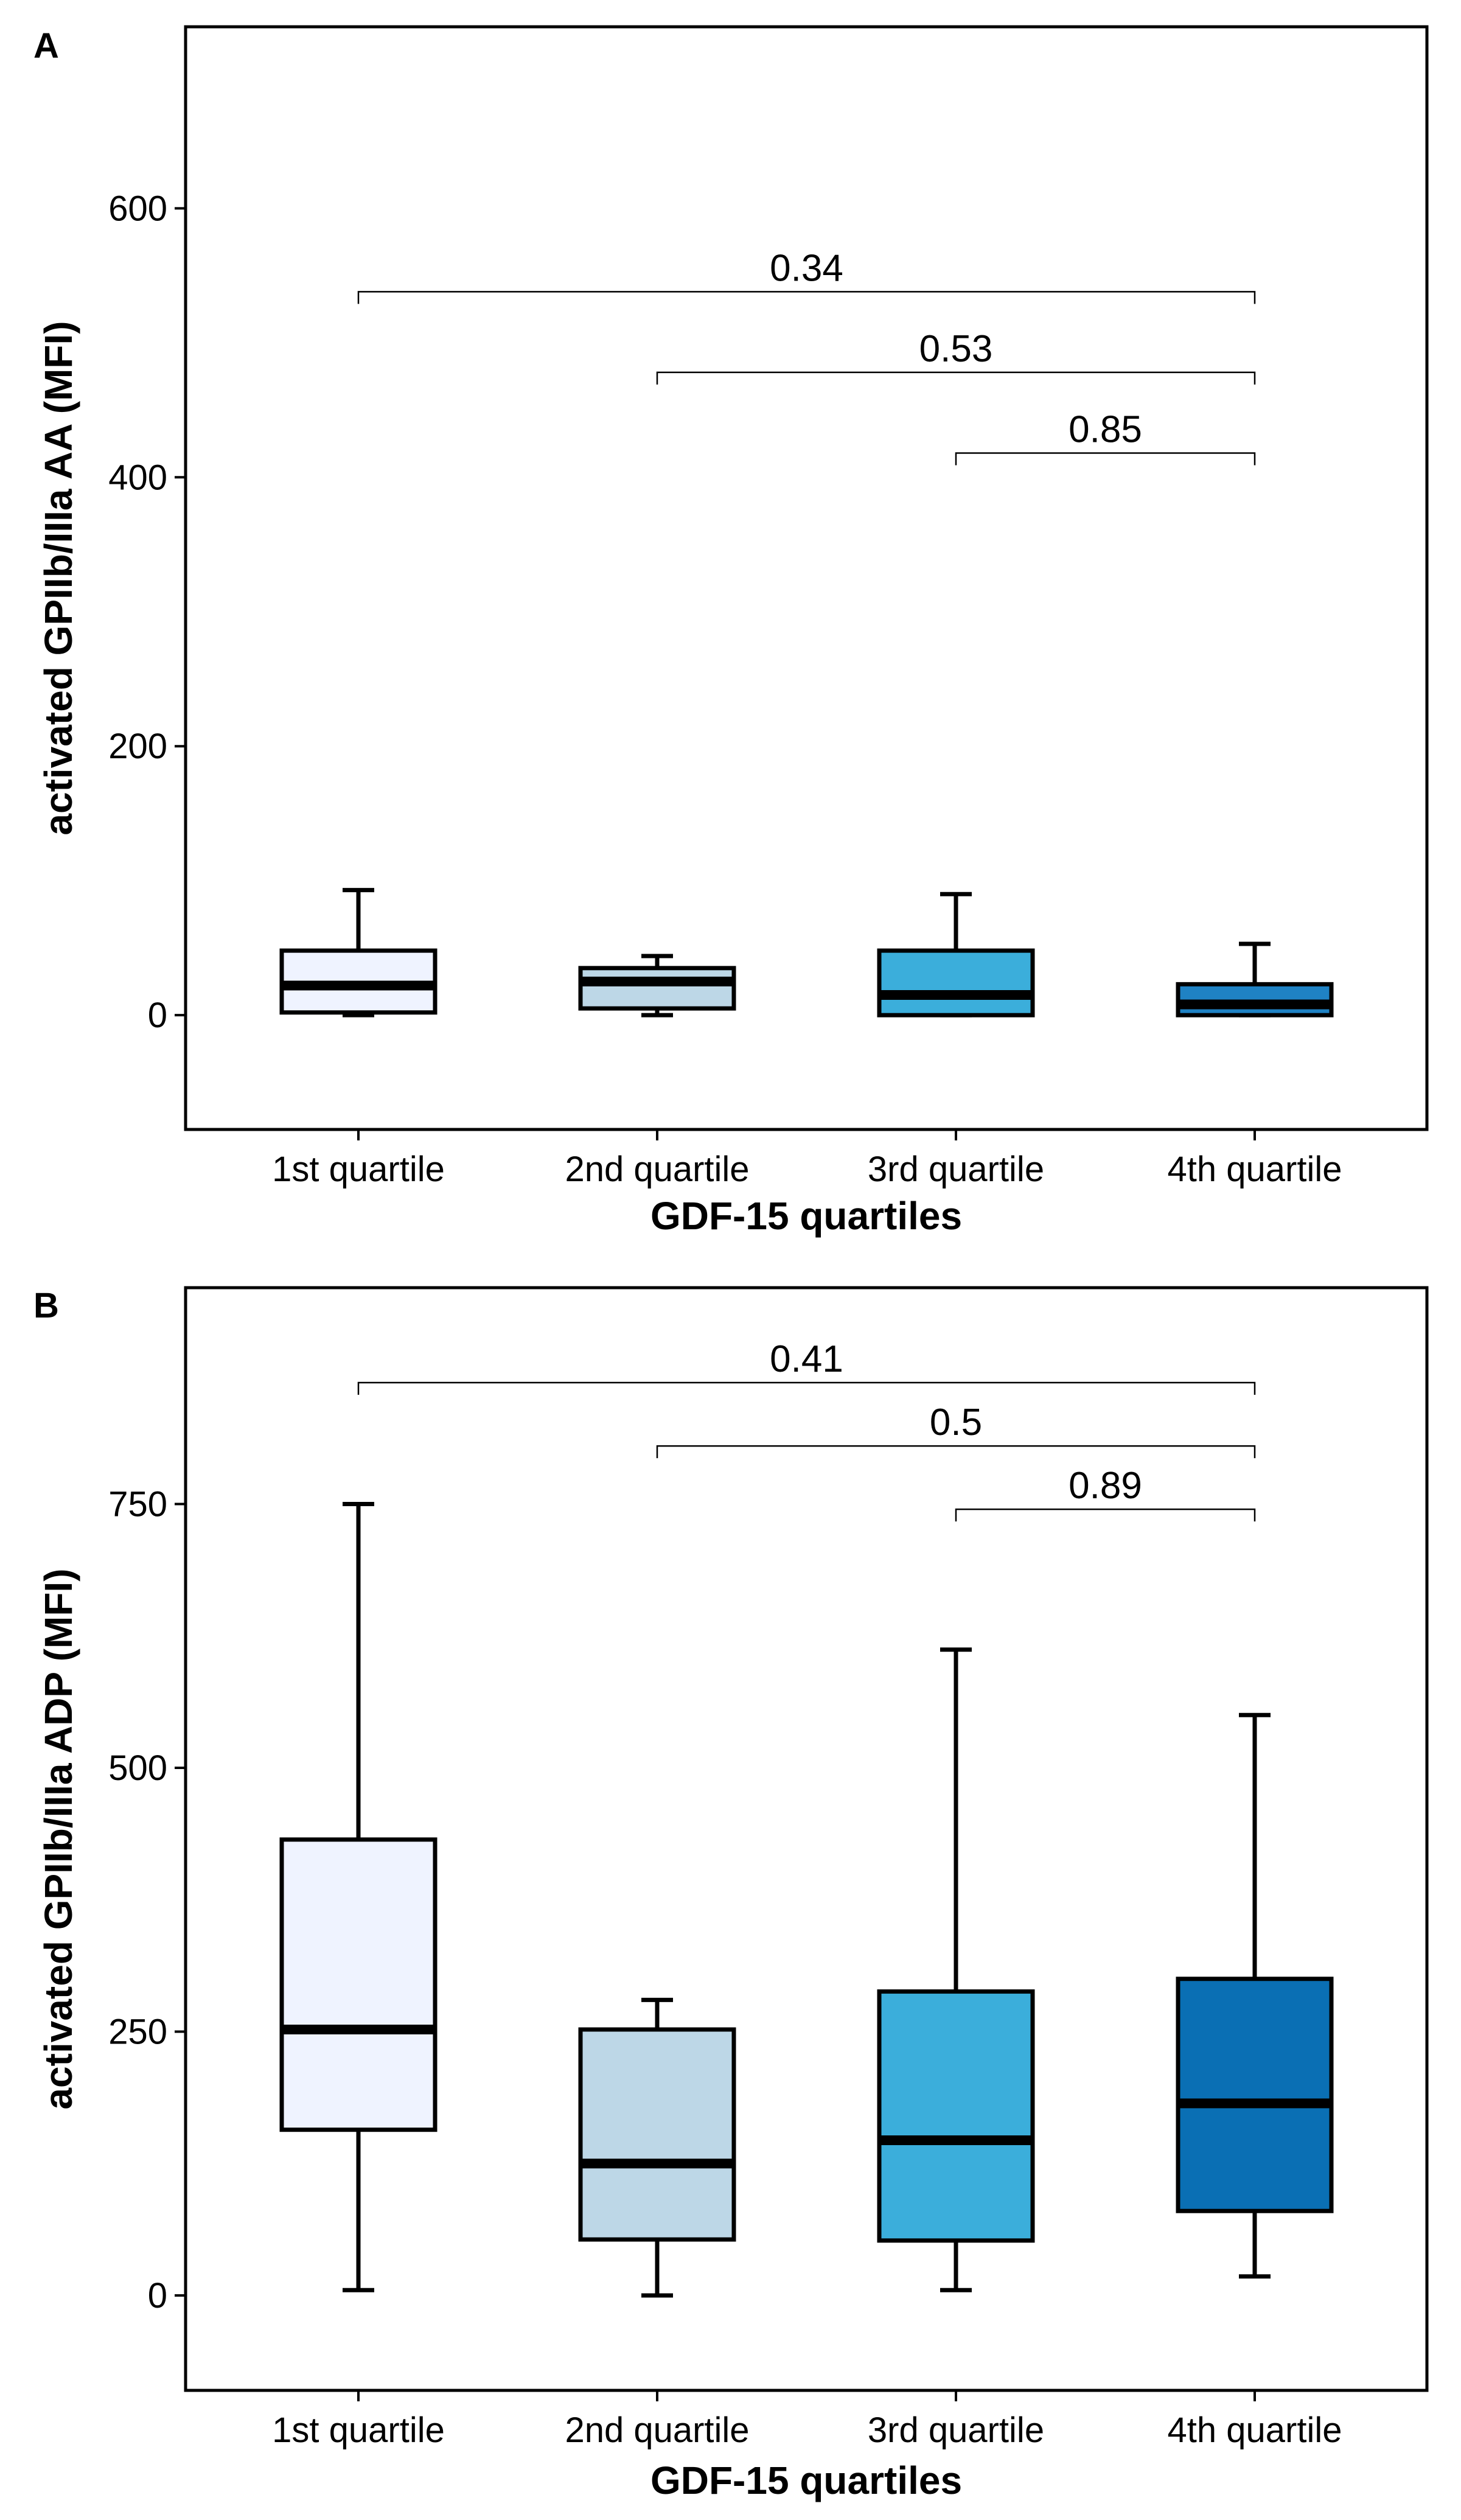 The height and width of the screenshot is (2520, 1461). What do you see at coordinates (358, 2430) in the screenshot?
I see `panel-b-x-tick-label: 1st quartile` at bounding box center [358, 2430].